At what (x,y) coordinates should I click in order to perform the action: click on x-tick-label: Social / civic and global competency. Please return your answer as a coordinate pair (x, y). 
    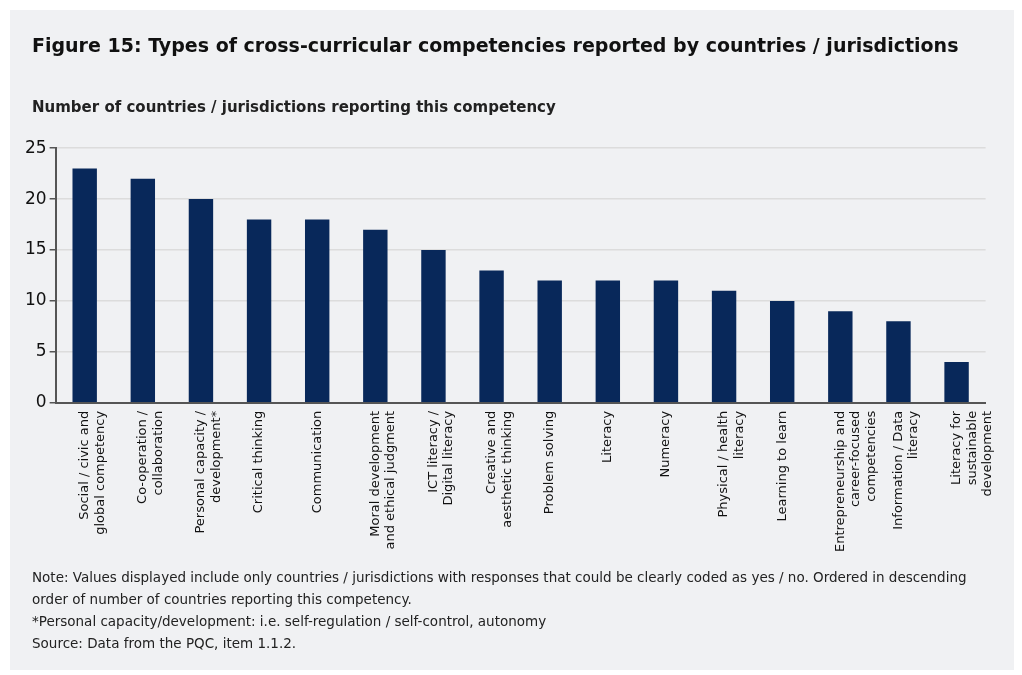
    Looking at the image, I should click on (91, 472).